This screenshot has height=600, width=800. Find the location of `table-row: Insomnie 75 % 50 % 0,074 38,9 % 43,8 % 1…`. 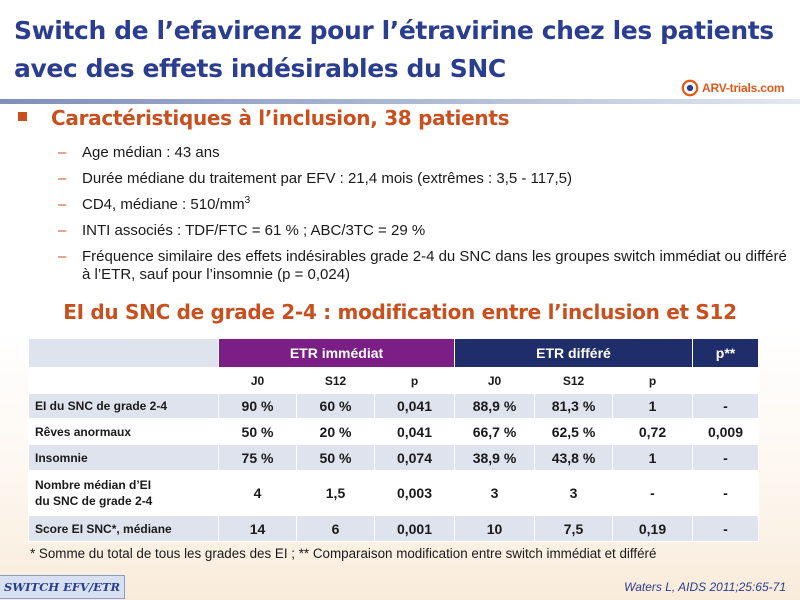

table-row: Insomnie 75 % 50 % 0,074 38,9 % 43,8 % 1… is located at coordinates (393, 457).